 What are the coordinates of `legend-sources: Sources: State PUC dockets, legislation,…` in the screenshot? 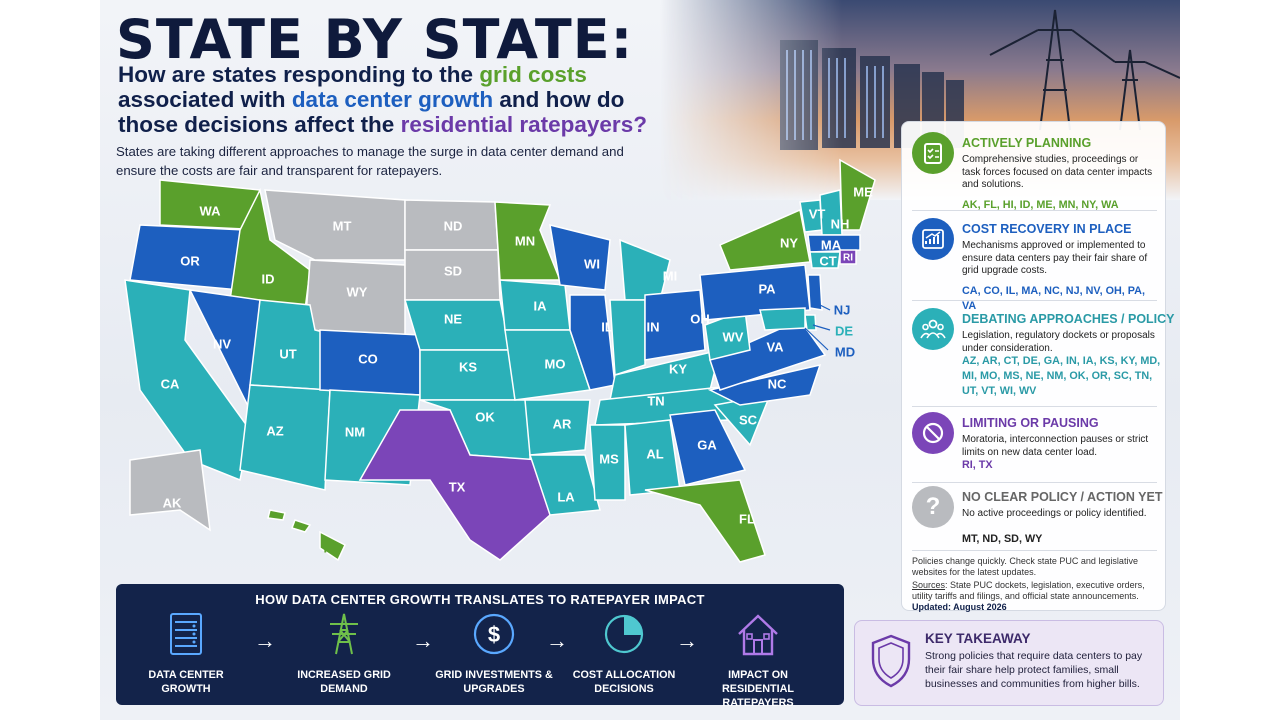 It's located at (1028, 590).